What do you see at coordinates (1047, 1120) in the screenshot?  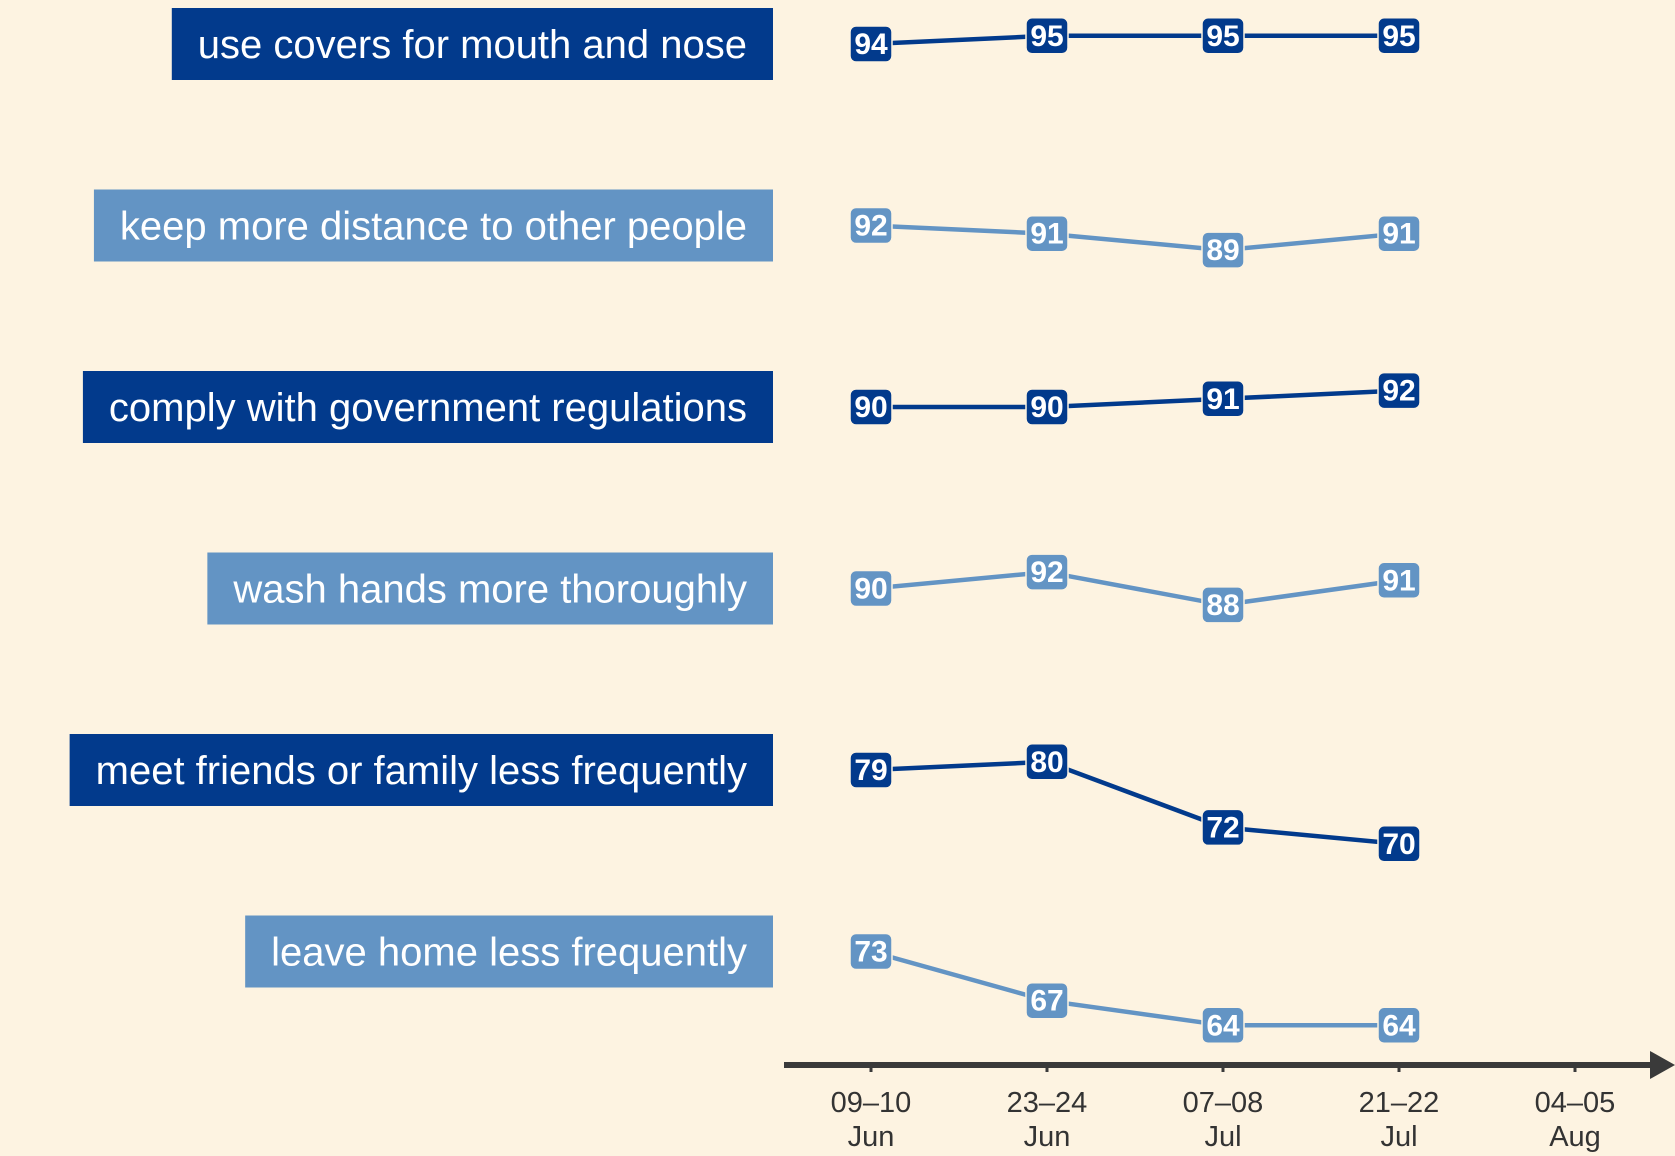 I see `x-tick-label: 23–24 Jun` at bounding box center [1047, 1120].